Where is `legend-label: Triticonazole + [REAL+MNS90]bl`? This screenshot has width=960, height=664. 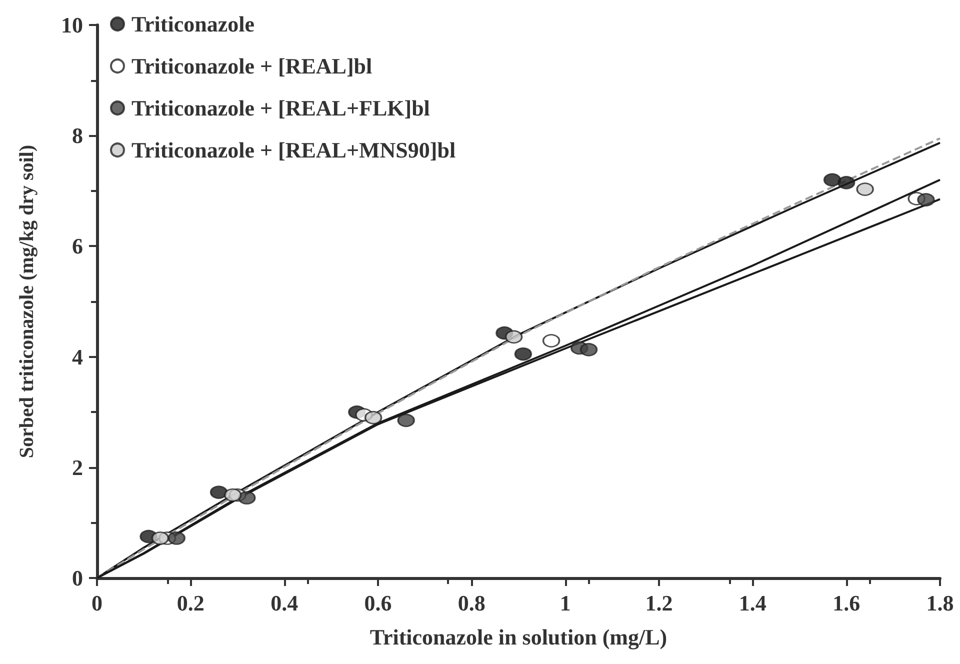
legend-label: Triticonazole + [REAL+MNS90]bl is located at coordinates (294, 150).